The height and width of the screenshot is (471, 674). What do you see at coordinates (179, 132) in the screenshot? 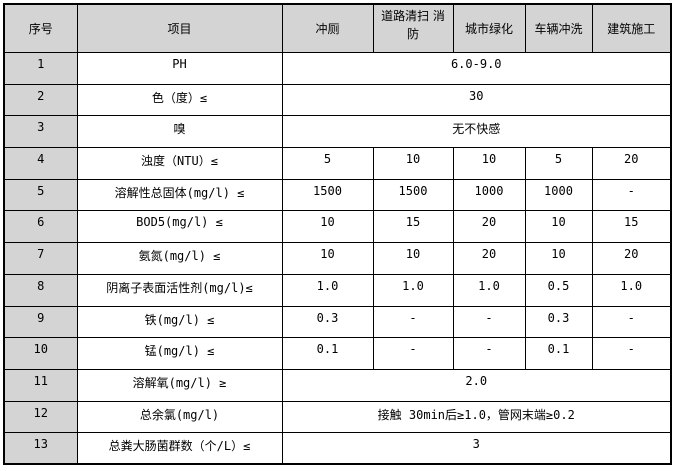
I see `row-item: 嗅` at bounding box center [179, 132].